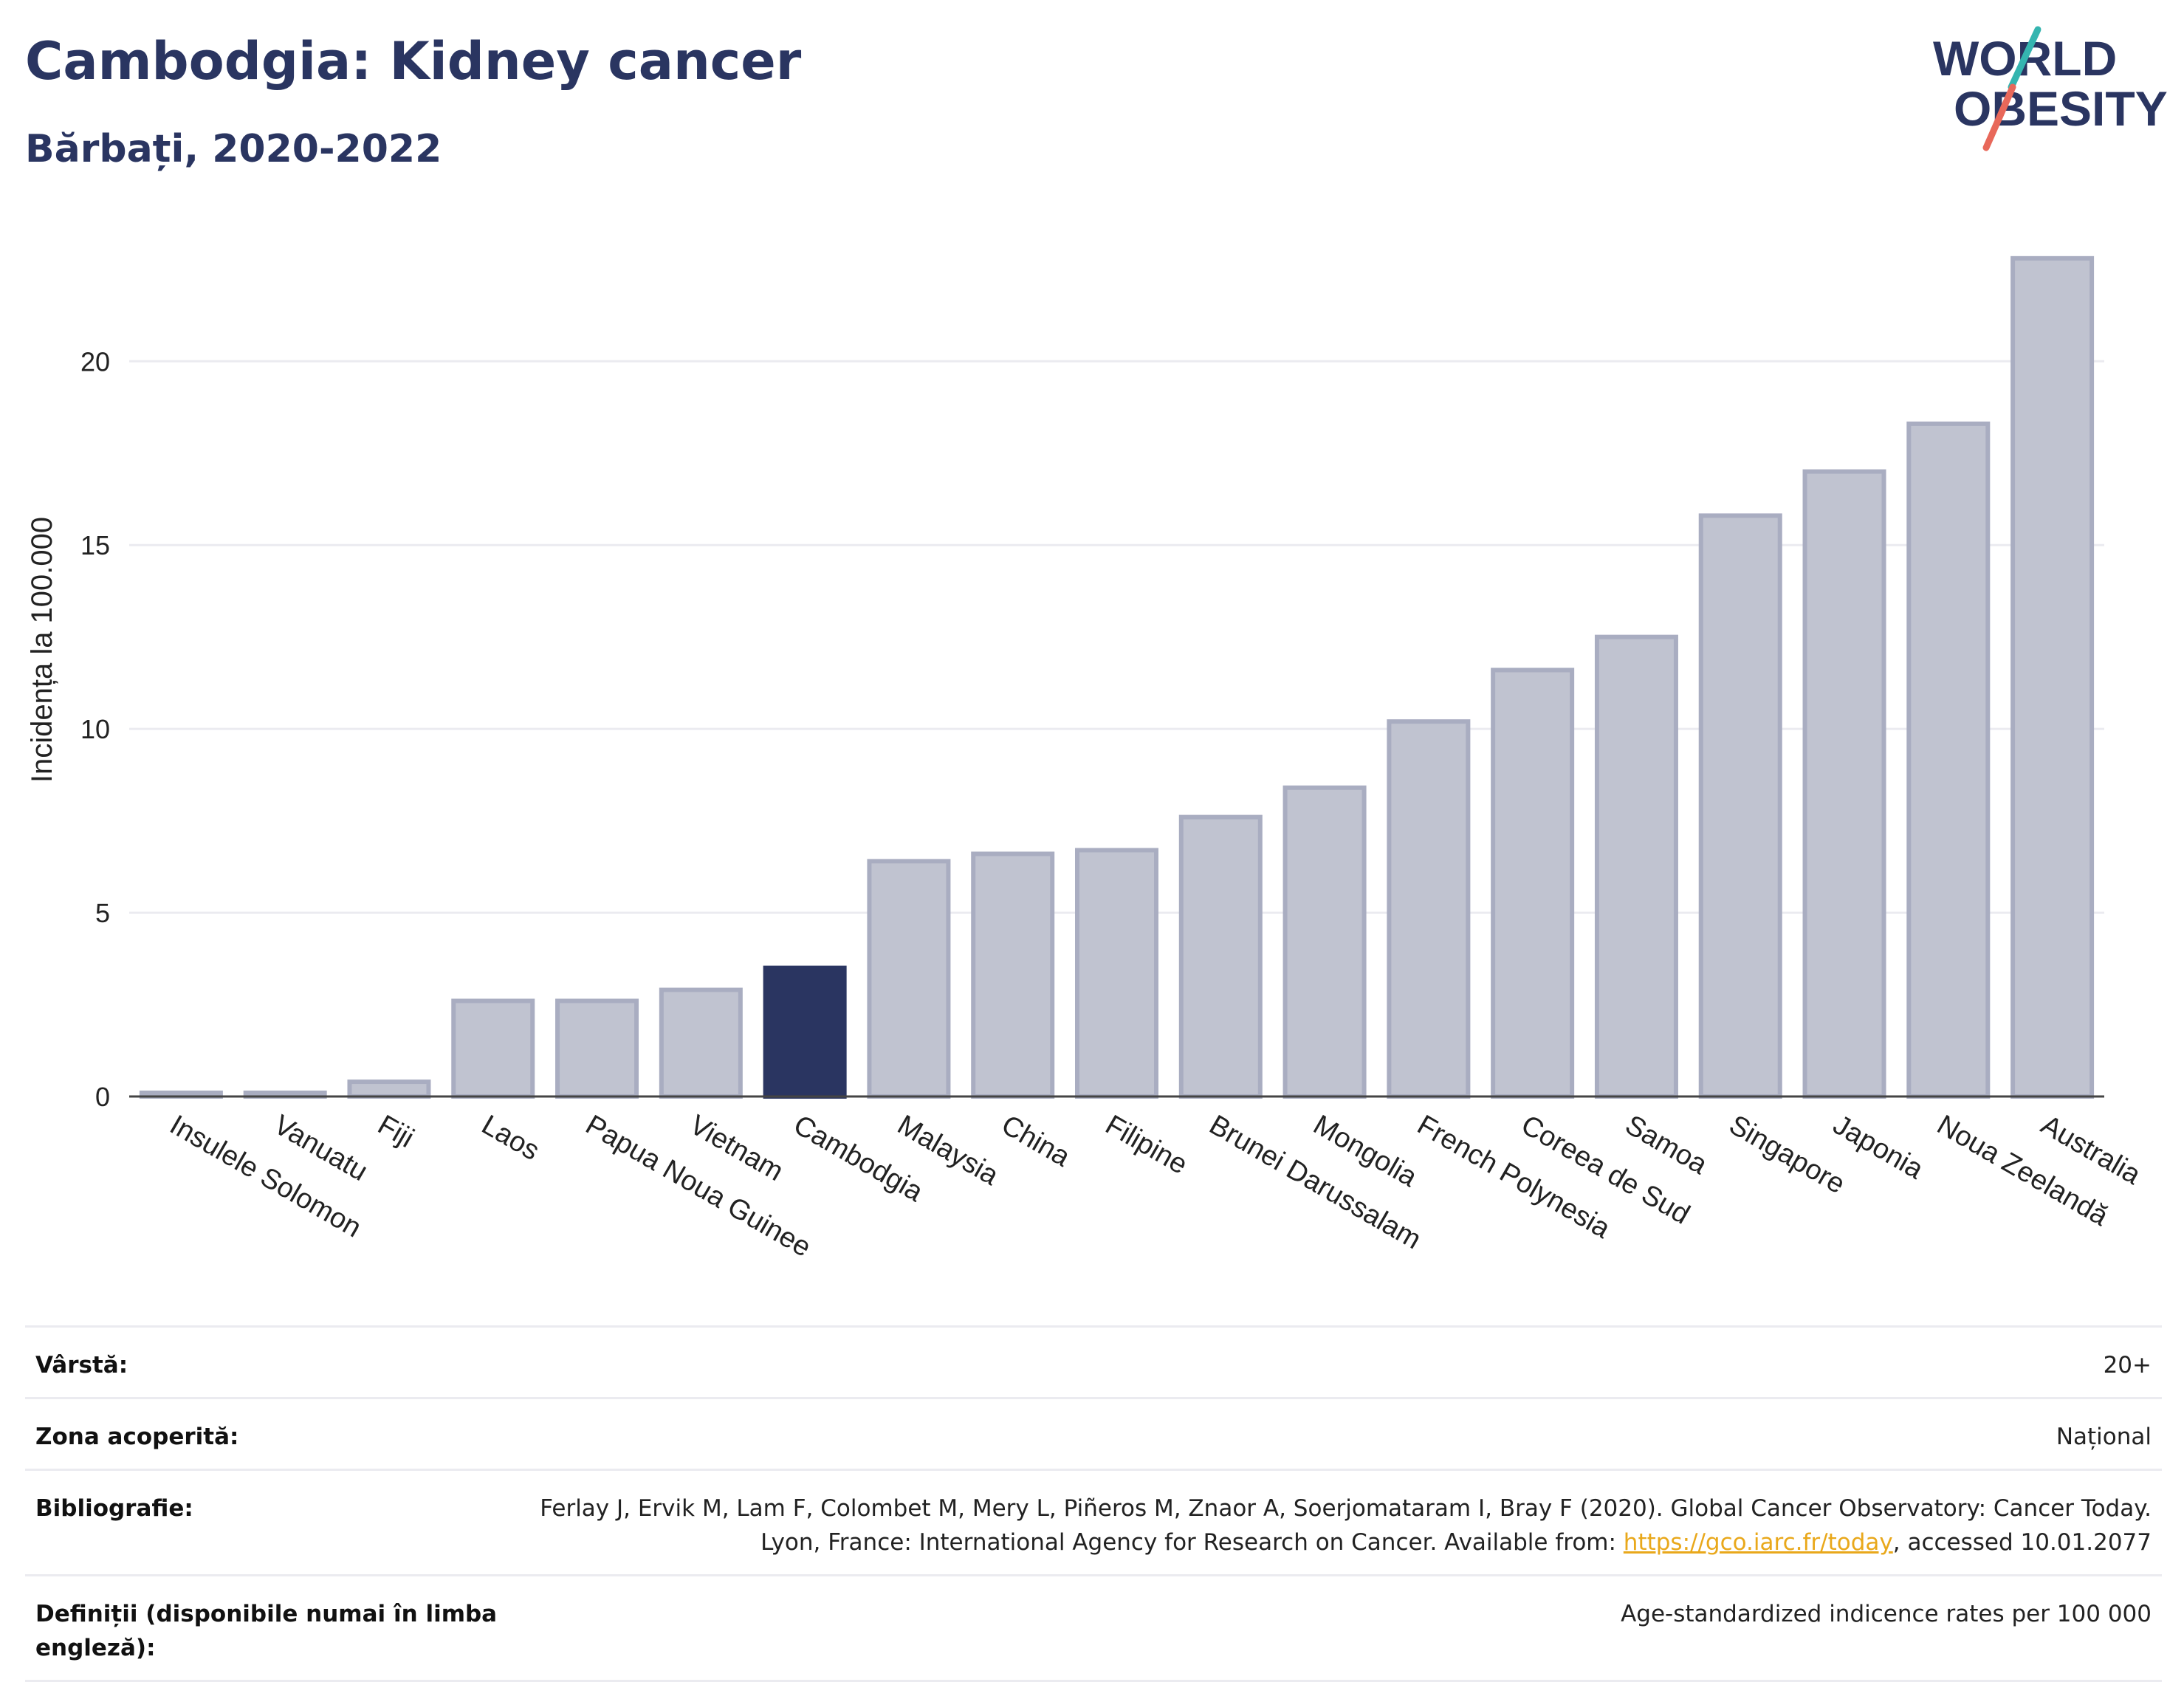  I want to click on bar-samoa, so click(1636, 866).